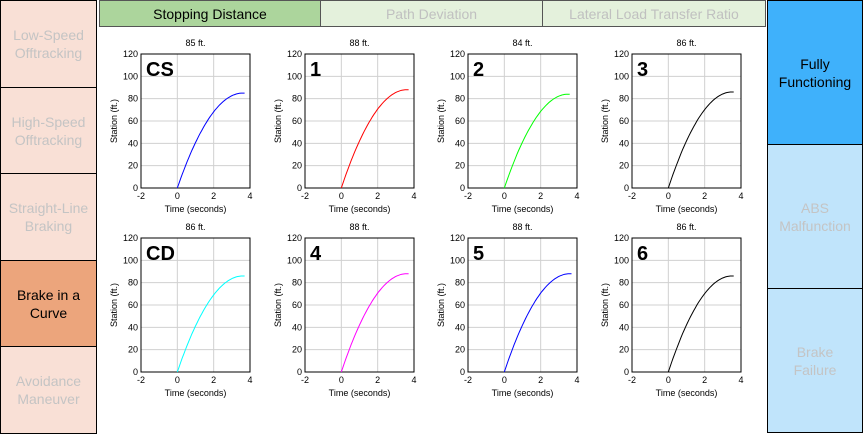  Describe the element at coordinates (478, 254) in the screenshot. I see `chart-label: 5` at that location.